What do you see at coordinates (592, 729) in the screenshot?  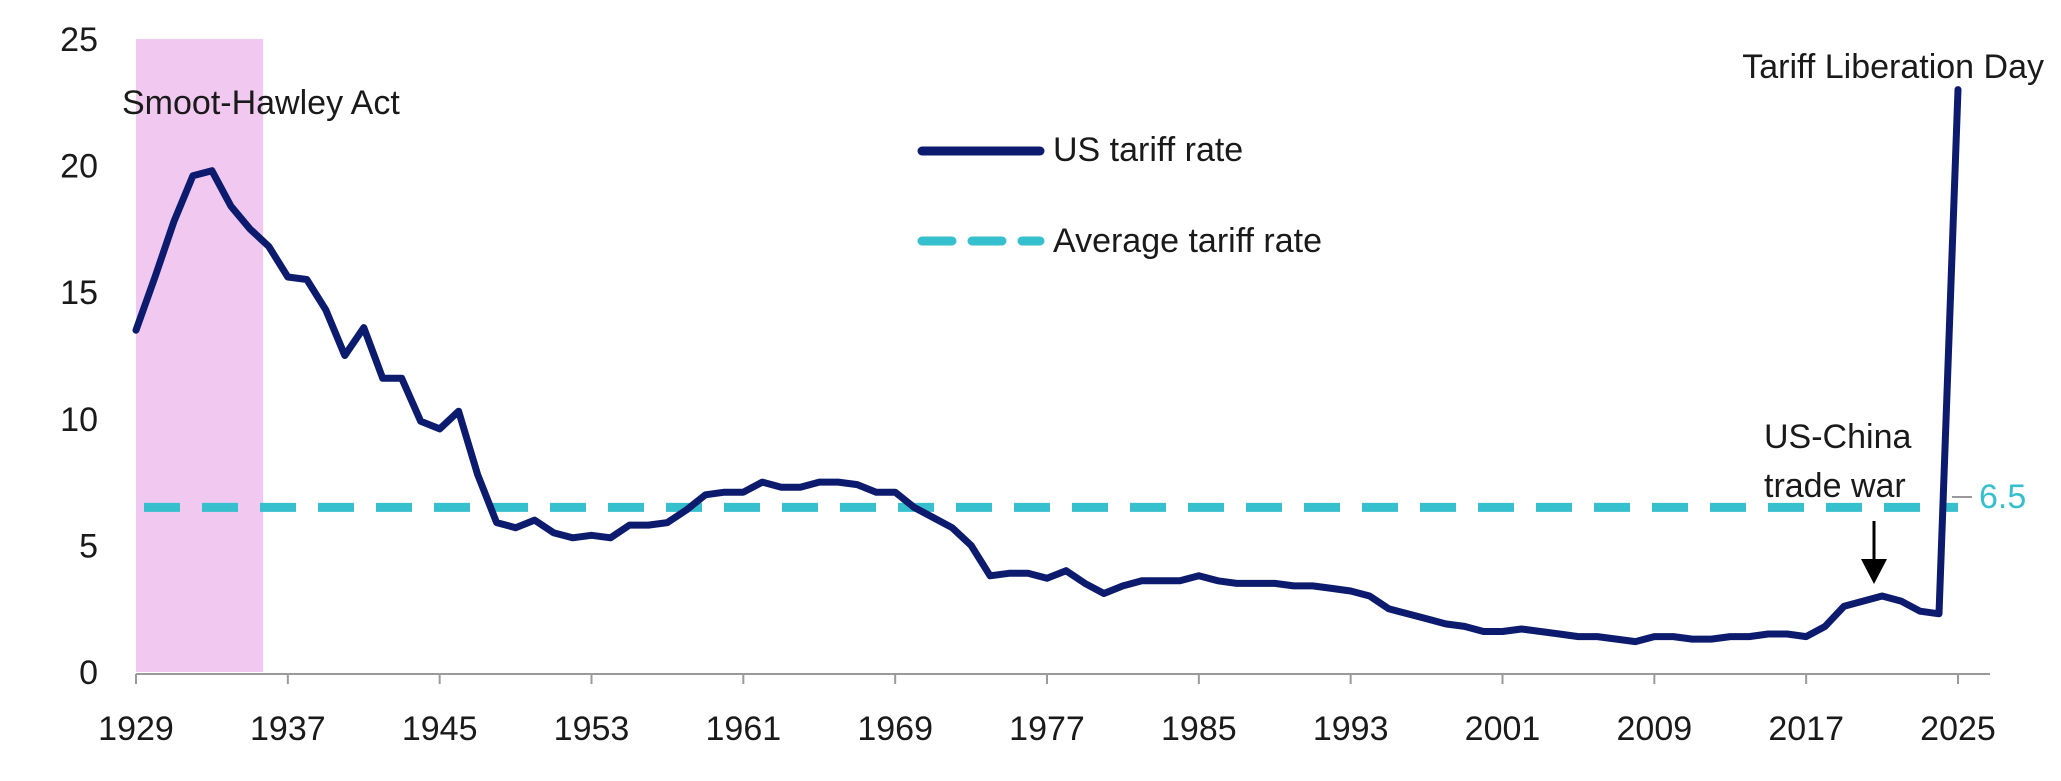 I see `x-tick-label: 1953` at bounding box center [592, 729].